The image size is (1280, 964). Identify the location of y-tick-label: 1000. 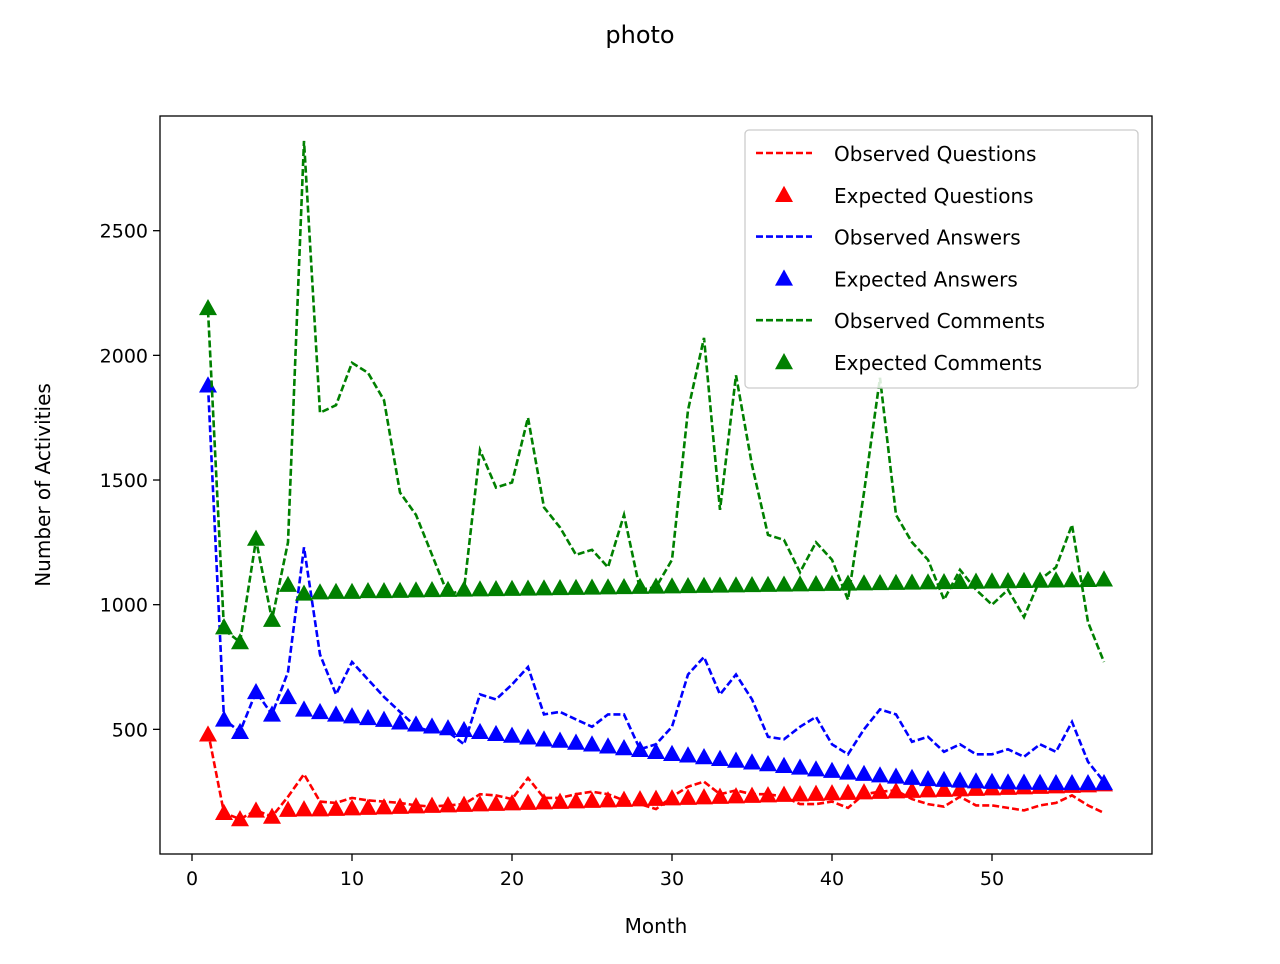
(124, 606).